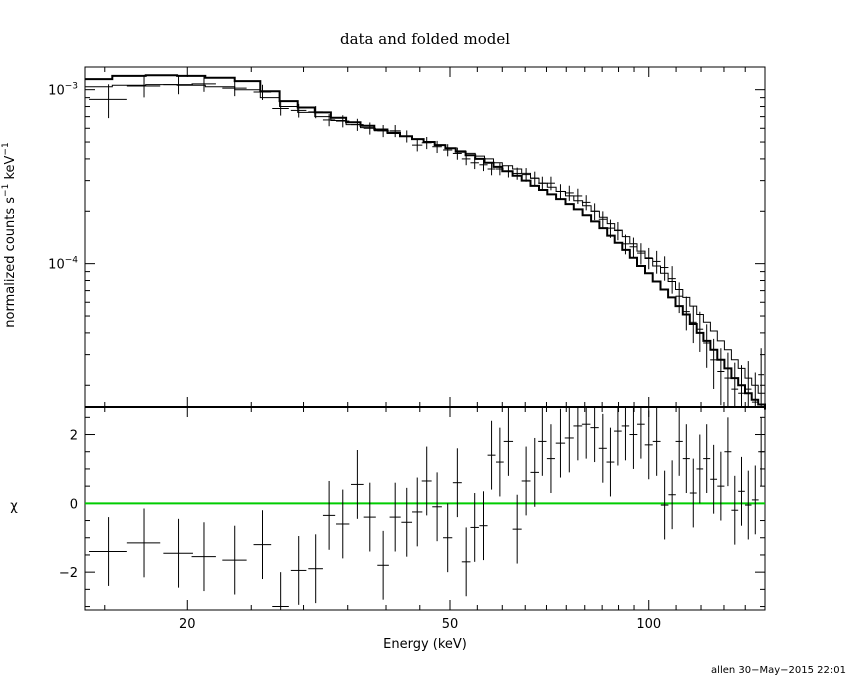 The width and height of the screenshot is (850, 685). What do you see at coordinates (68, 573) in the screenshot?
I see `bottom-y-tick-label: −2` at bounding box center [68, 573].